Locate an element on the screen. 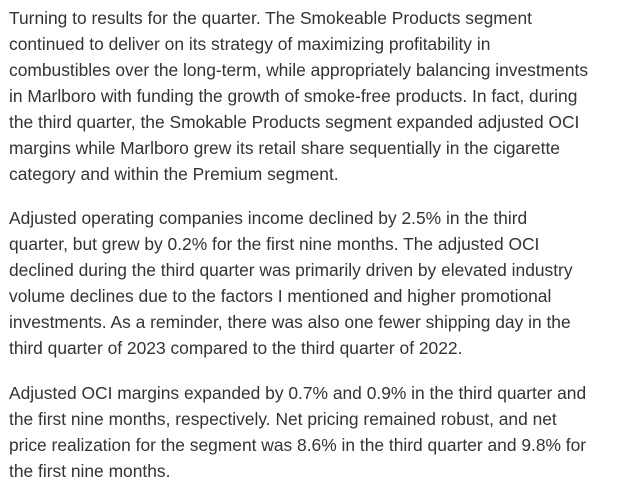 This screenshot has width=640, height=499. text-line: category and within the Premium segment. is located at coordinates (174, 174).